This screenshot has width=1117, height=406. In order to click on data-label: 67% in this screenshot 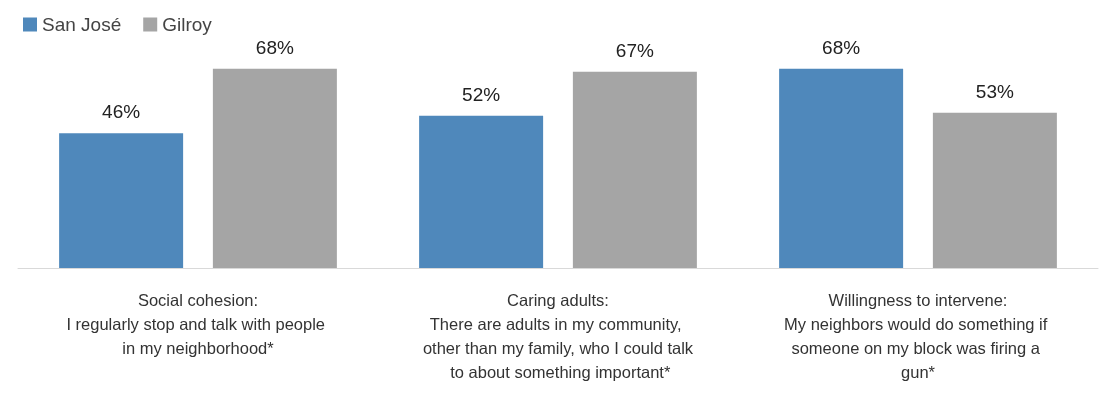, I will do `click(634, 50)`.